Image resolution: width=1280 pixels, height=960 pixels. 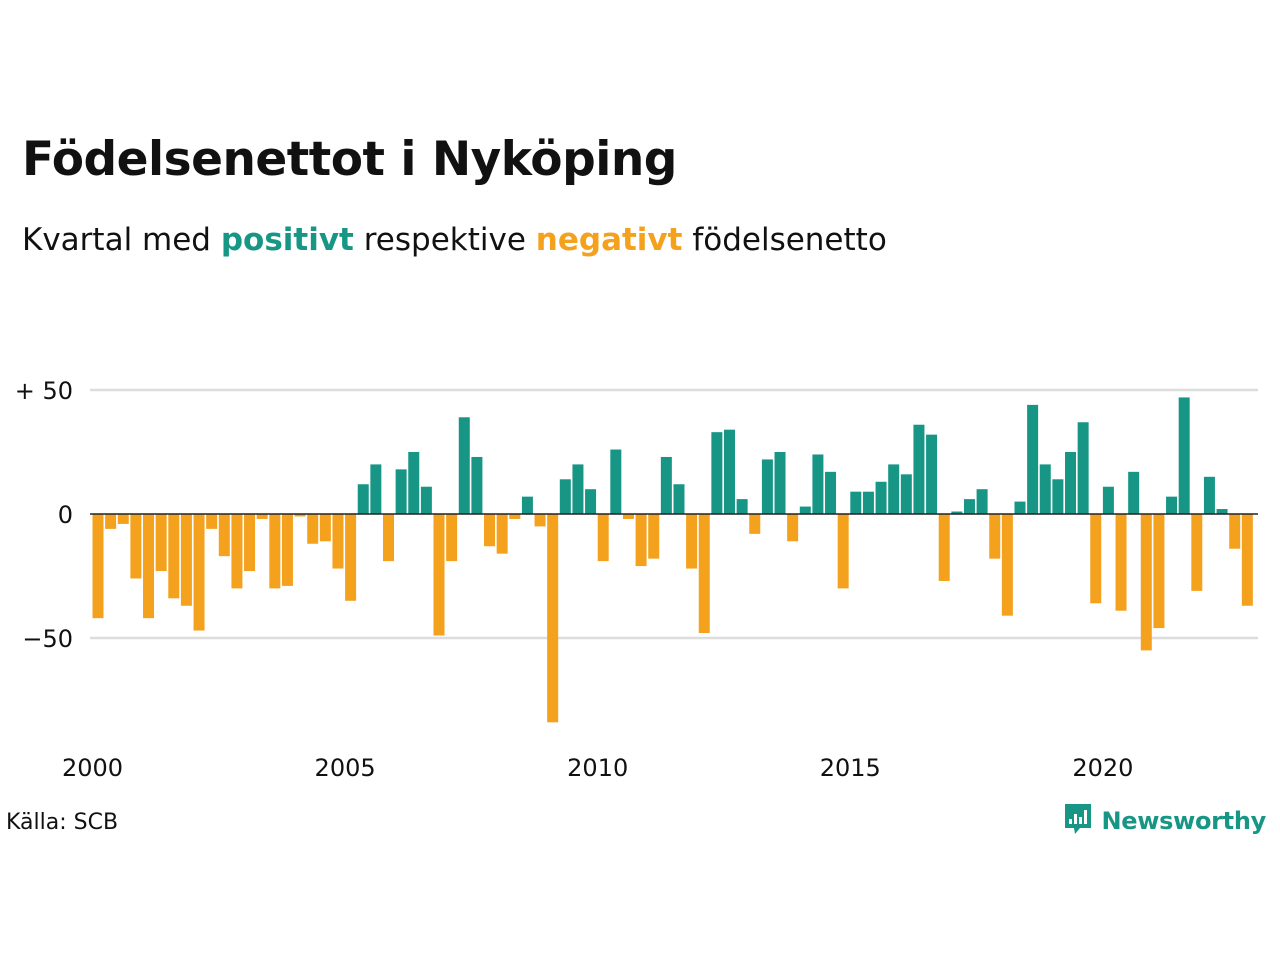 I want to click on x-tick-label: 2000, so click(x=92, y=768).